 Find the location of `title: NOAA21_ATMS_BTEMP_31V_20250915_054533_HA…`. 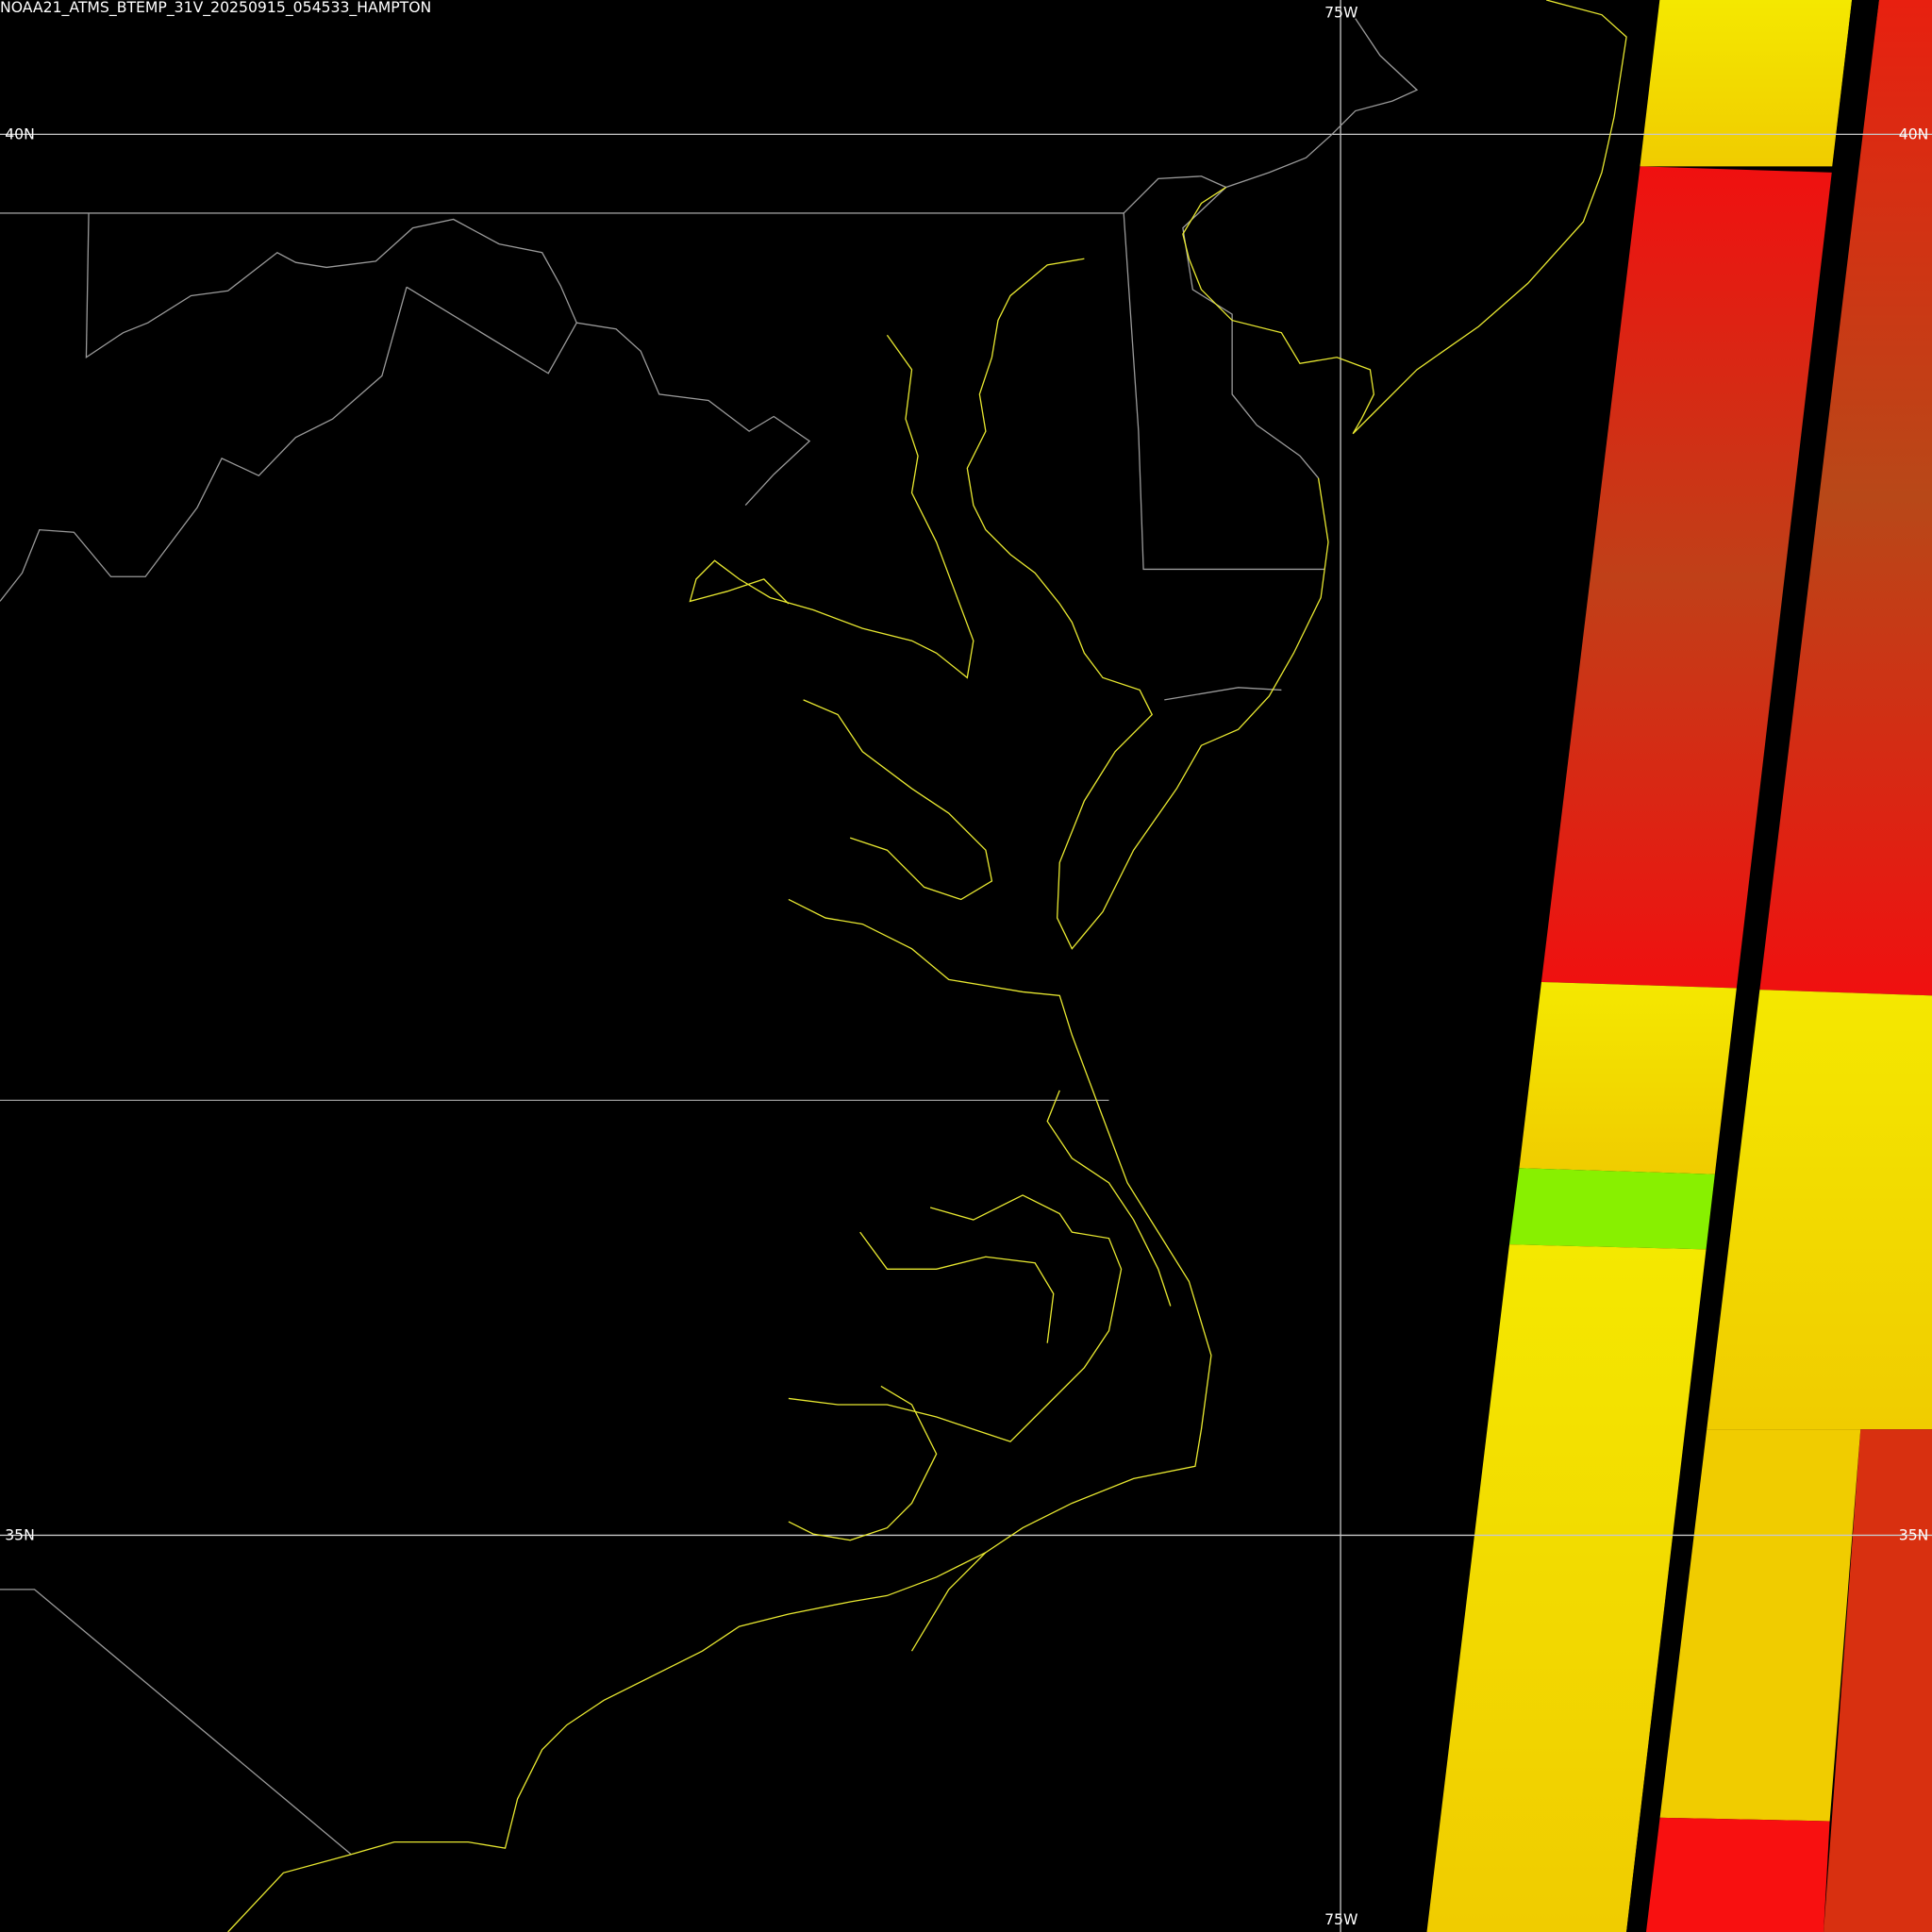

title: NOAA21_ATMS_BTEMP_31V_20250915_054533_HA… is located at coordinates (216, 8).